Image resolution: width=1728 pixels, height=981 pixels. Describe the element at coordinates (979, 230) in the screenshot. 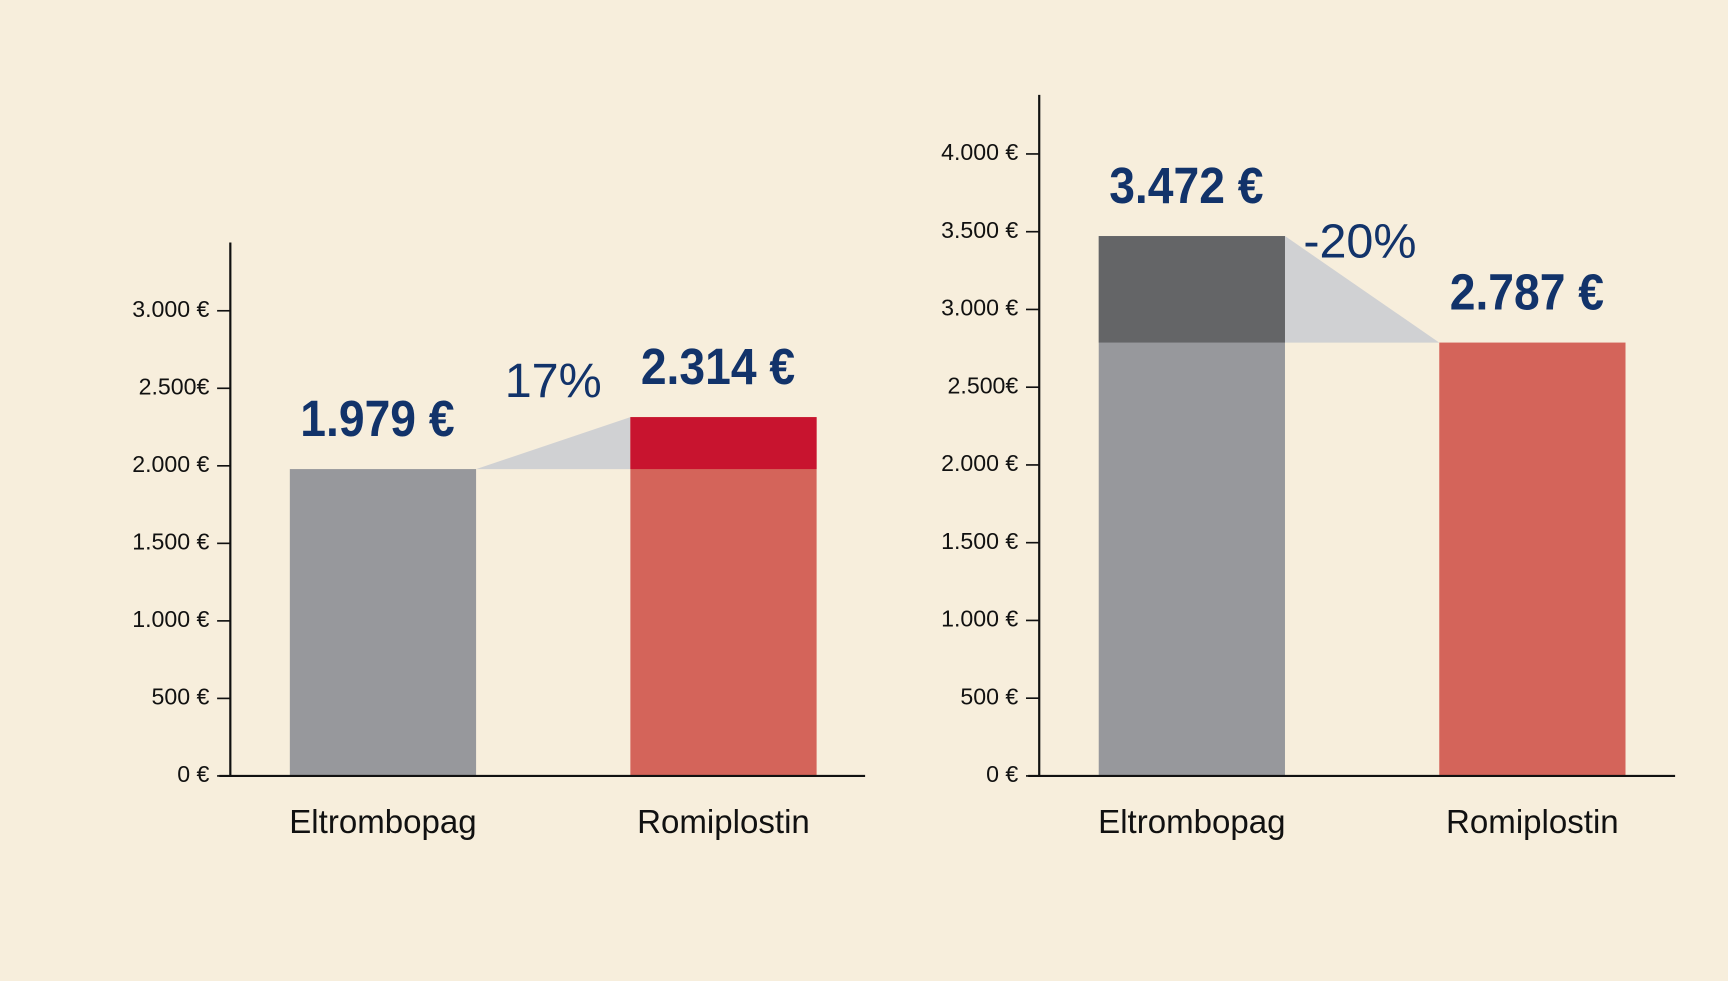

I see `y-tick-label: 3.500 €` at that location.